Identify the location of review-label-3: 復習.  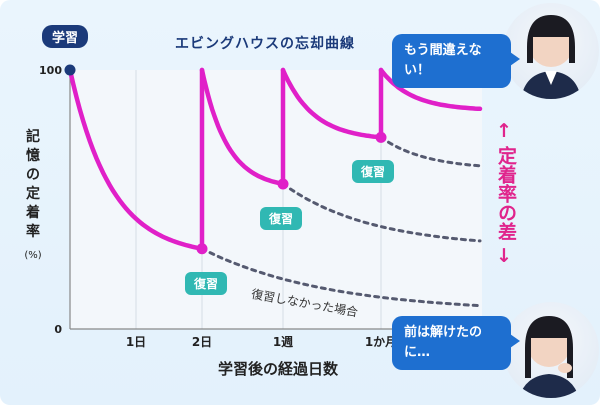
(373, 171).